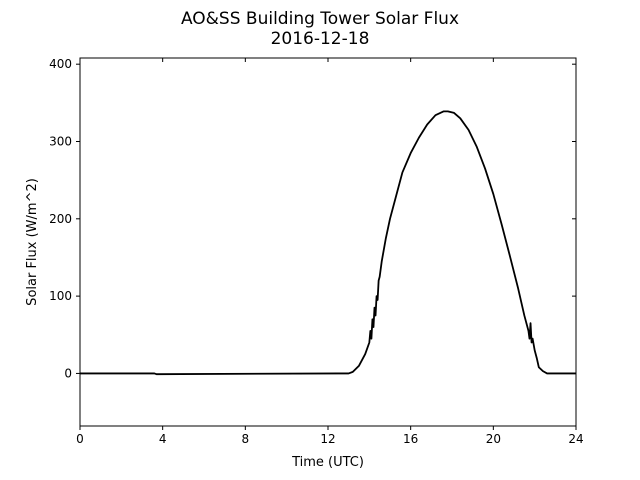 Image resolution: width=640 pixels, height=480 pixels. Describe the element at coordinates (60, 64) in the screenshot. I see `y-tick-label: 400` at that location.